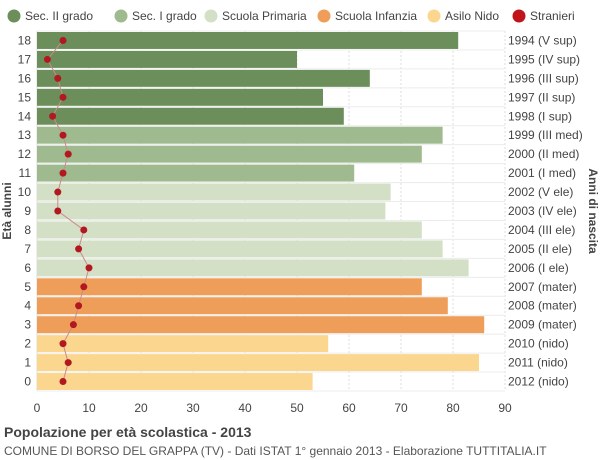 This screenshot has width=600, height=460. What do you see at coordinates (7, 210) in the screenshot?
I see `y-axis-title: Età alunni` at bounding box center [7, 210].